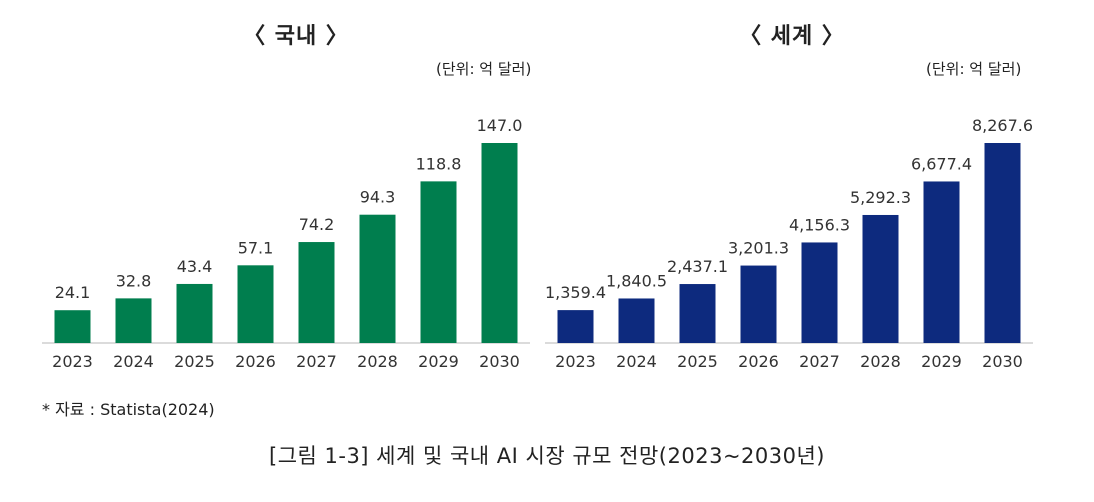 Image resolution: width=1094 pixels, height=502 pixels. I want to click on domestic-x-tick-2030: 2030, so click(499, 361).